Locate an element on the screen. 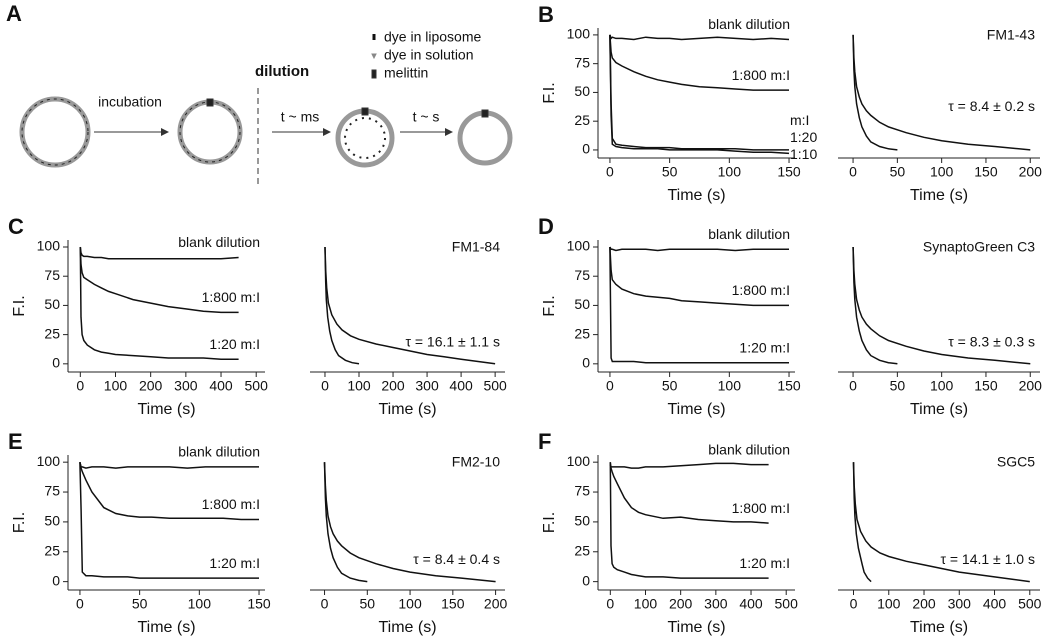 Image resolution: width=1050 pixels, height=642 pixels. chart-title: SynaptoGreen C3 is located at coordinates (979, 247).